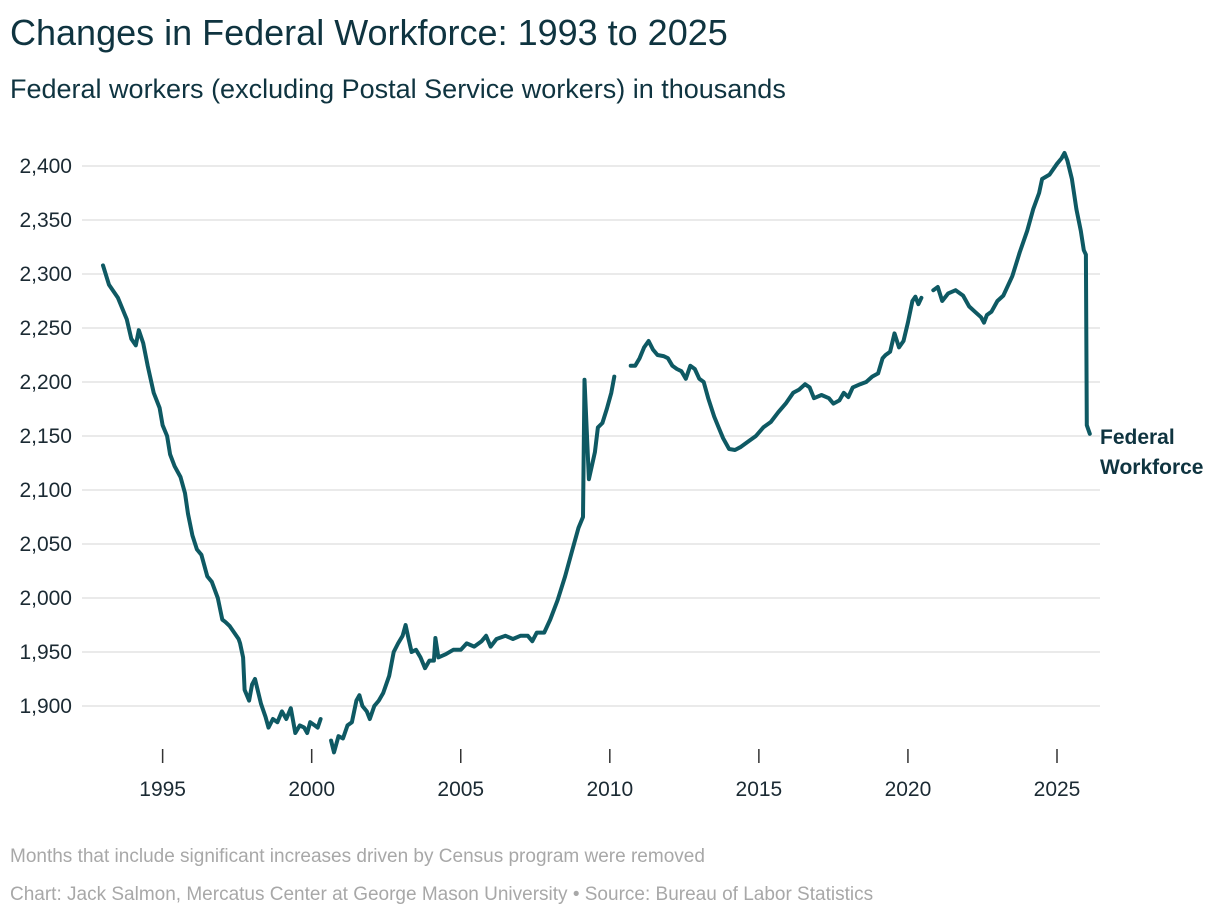 This screenshot has width=1220, height=920. Describe the element at coordinates (1057, 789) in the screenshot. I see `x-tick-label: 2025` at that location.